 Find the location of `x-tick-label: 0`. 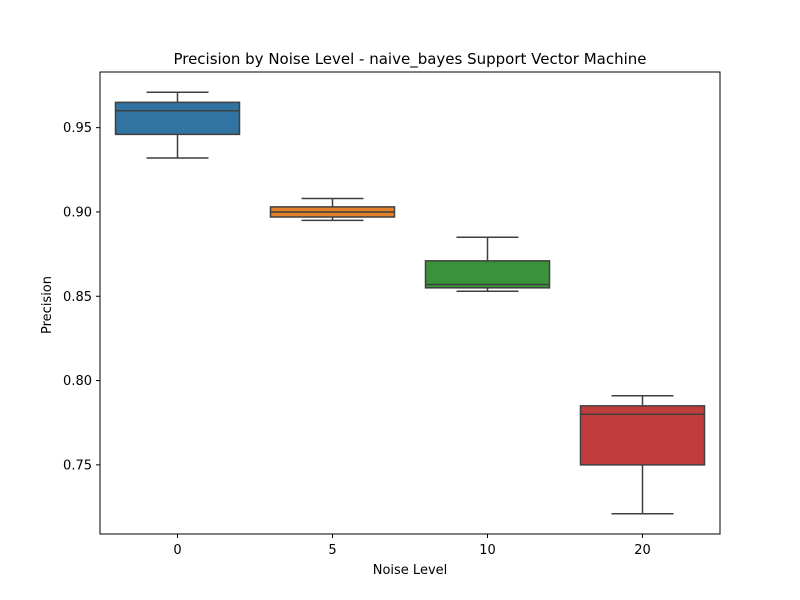

x-tick-label: 0 is located at coordinates (177, 550).